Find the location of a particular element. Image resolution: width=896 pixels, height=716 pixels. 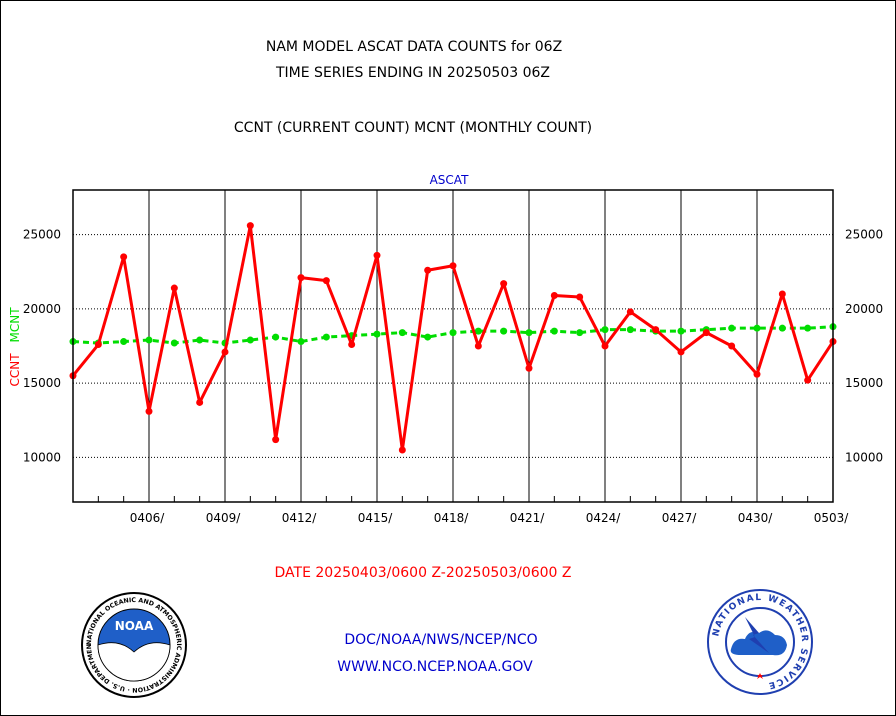

x-tick-label: 0415/ is located at coordinates (376, 518).